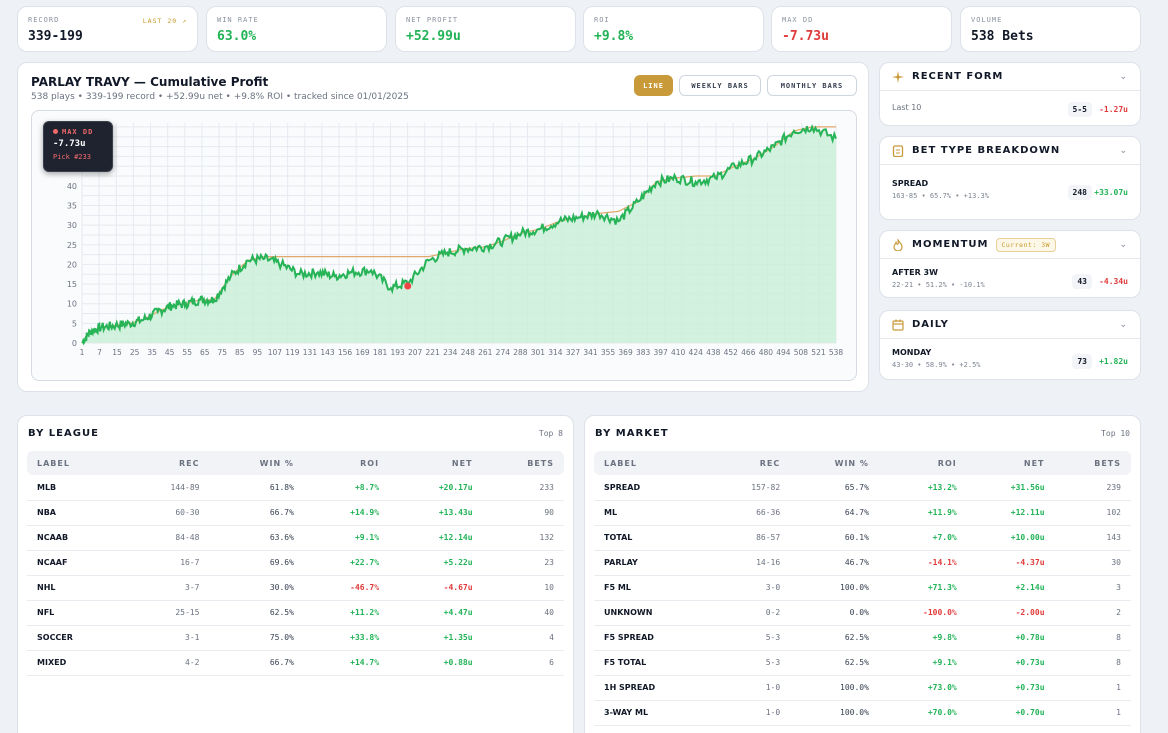 The image size is (1168, 733). I want to click on table-cell: MIXED, so click(76, 663).